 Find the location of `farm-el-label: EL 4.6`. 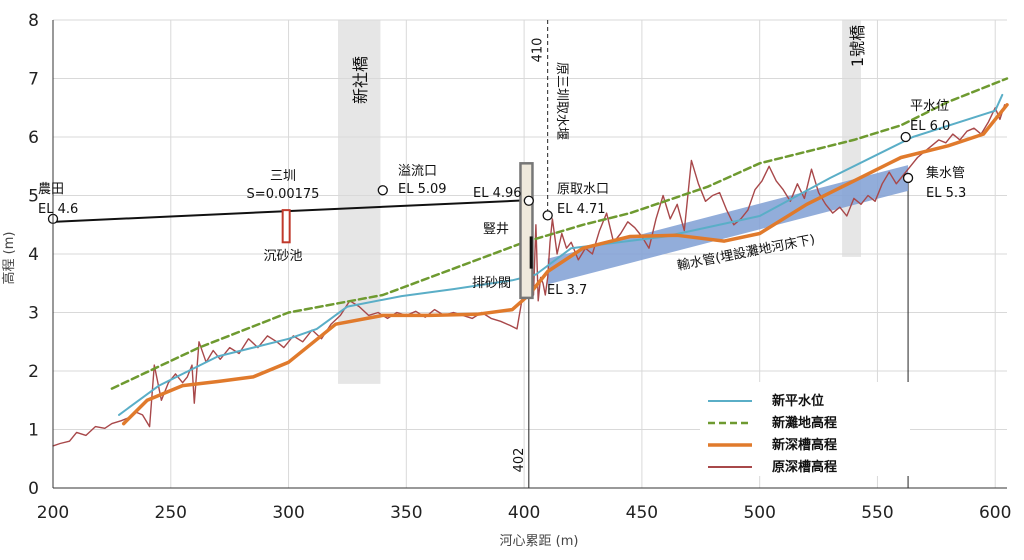

farm-el-label: EL 4.6 is located at coordinates (58, 209).